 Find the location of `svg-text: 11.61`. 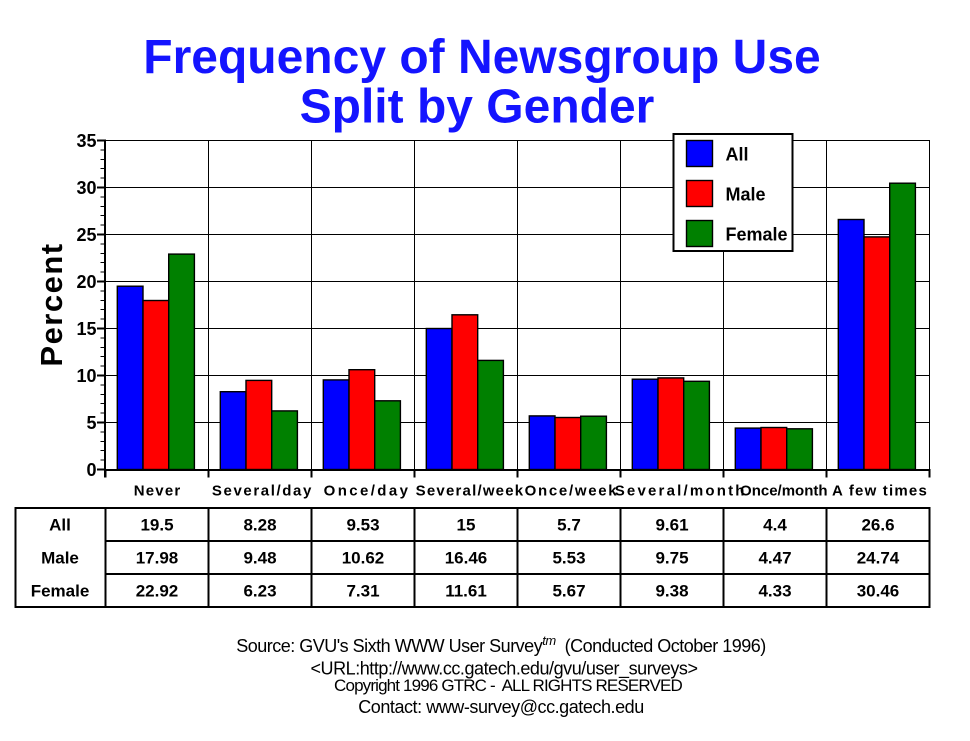

svg-text: 11.61 is located at coordinates (466, 591).